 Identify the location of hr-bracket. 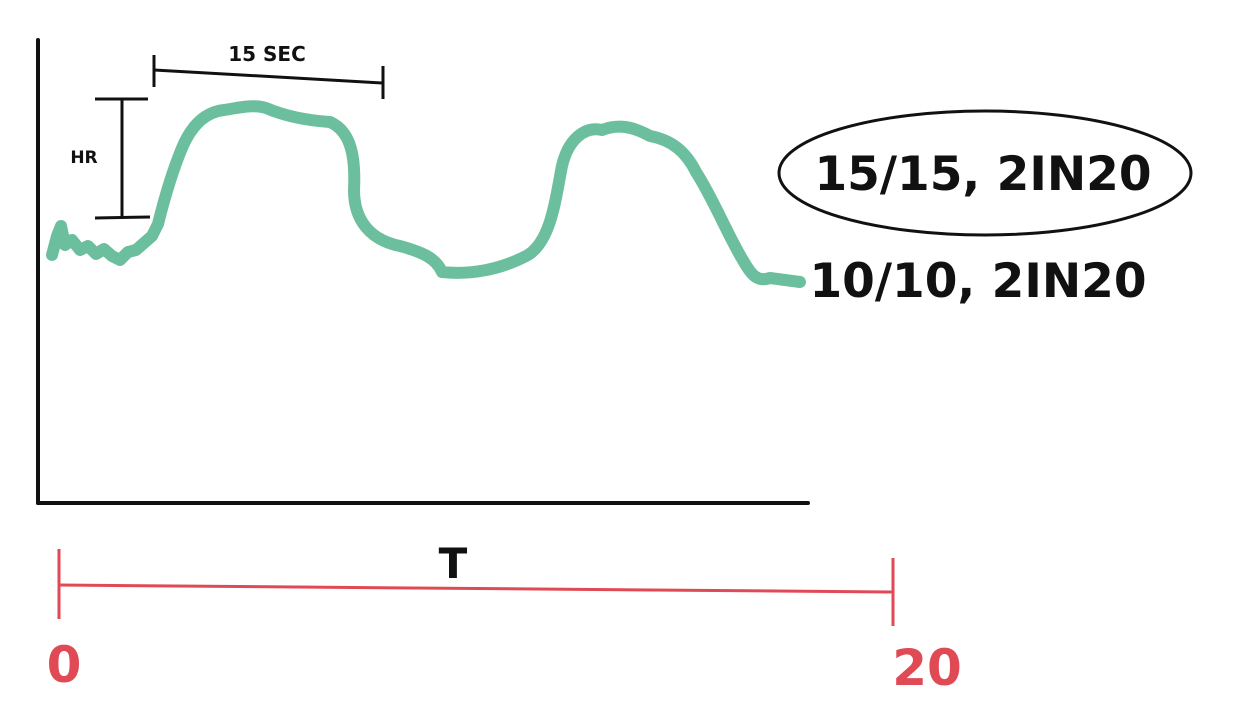
(122, 158).